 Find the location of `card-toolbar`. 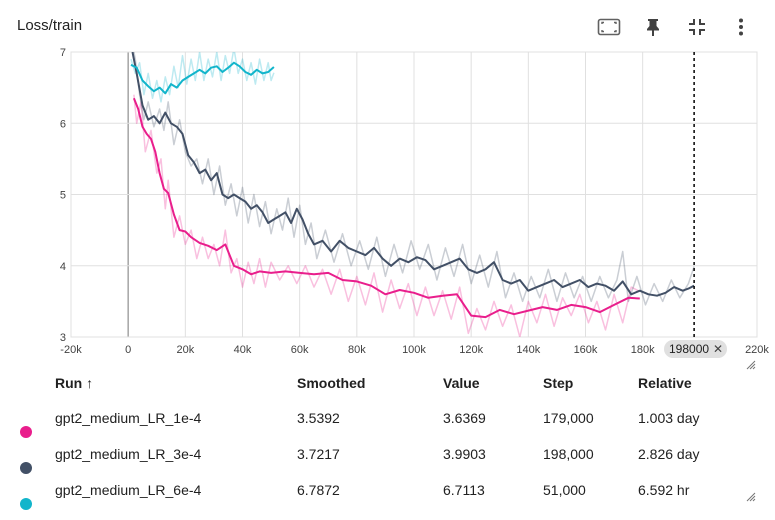

card-toolbar is located at coordinates (675, 27).